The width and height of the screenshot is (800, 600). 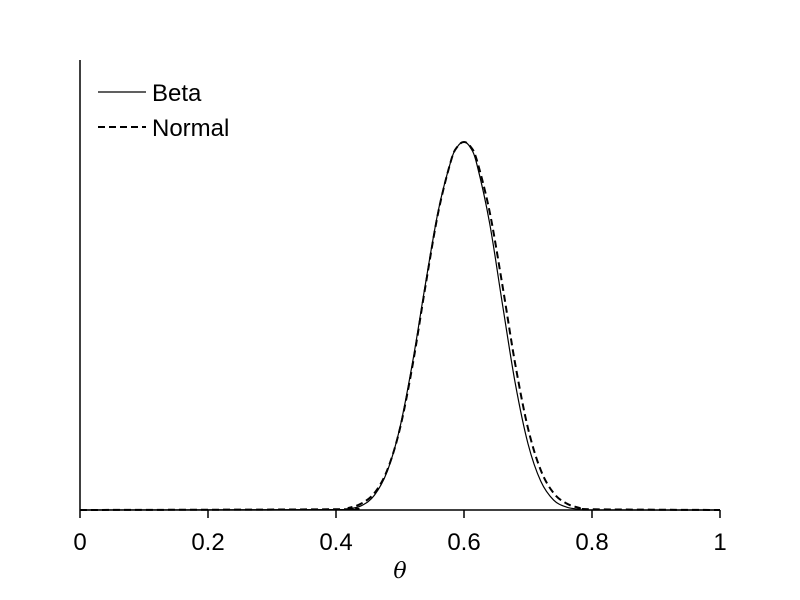 What do you see at coordinates (207, 542) in the screenshot?
I see `x-tick-label: 0.2` at bounding box center [207, 542].